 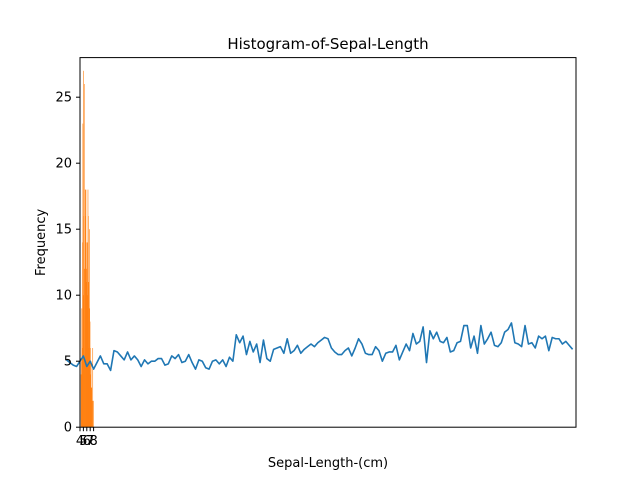 I want to click on x-tick-label: 8, so click(x=93, y=441).